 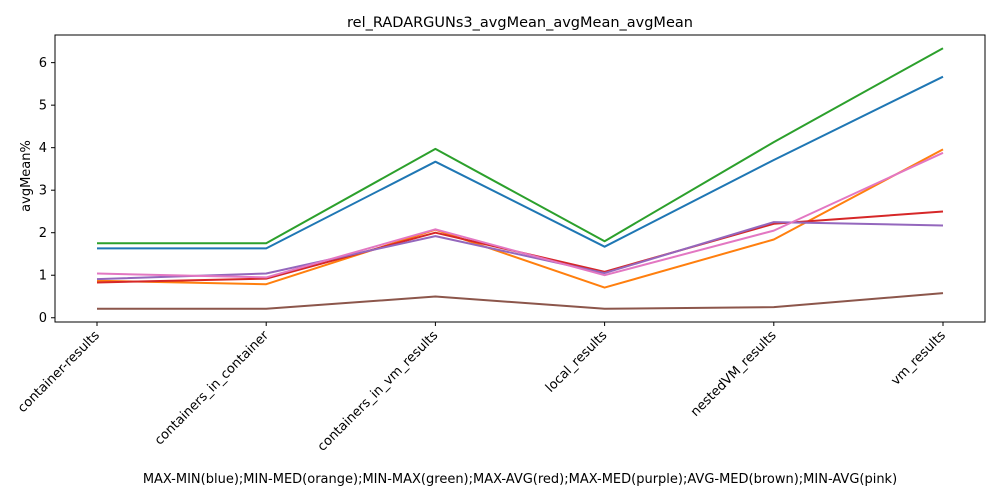 What do you see at coordinates (212, 388) in the screenshot?
I see `x-tick-label: containers_in_container` at bounding box center [212, 388].